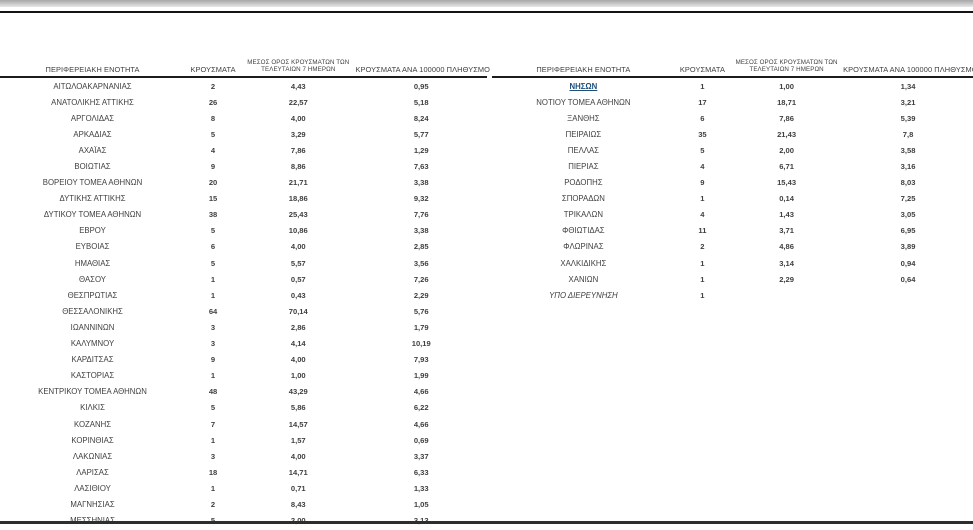  Describe the element at coordinates (421, 456) in the screenshot. I see `per100k-value: 3,37` at that location.